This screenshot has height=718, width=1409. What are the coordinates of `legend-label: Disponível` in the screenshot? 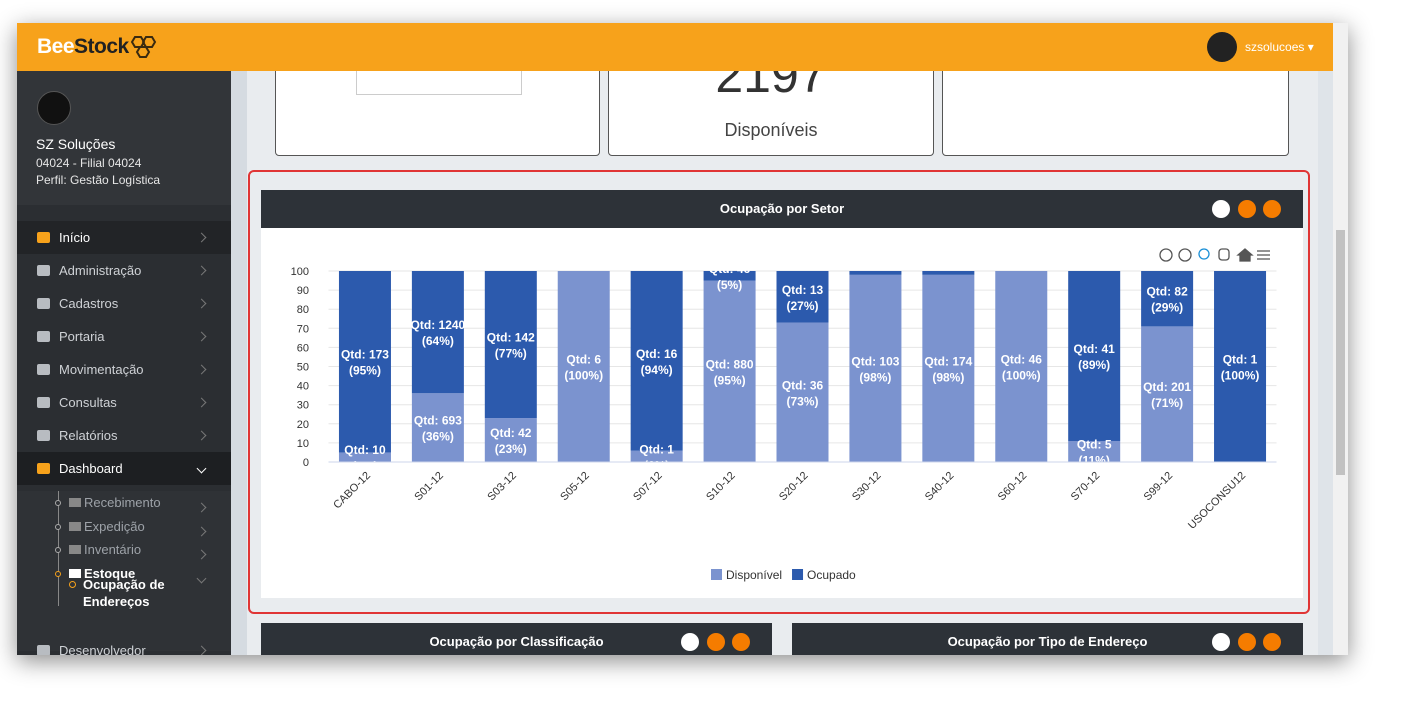 It's located at (754, 575).